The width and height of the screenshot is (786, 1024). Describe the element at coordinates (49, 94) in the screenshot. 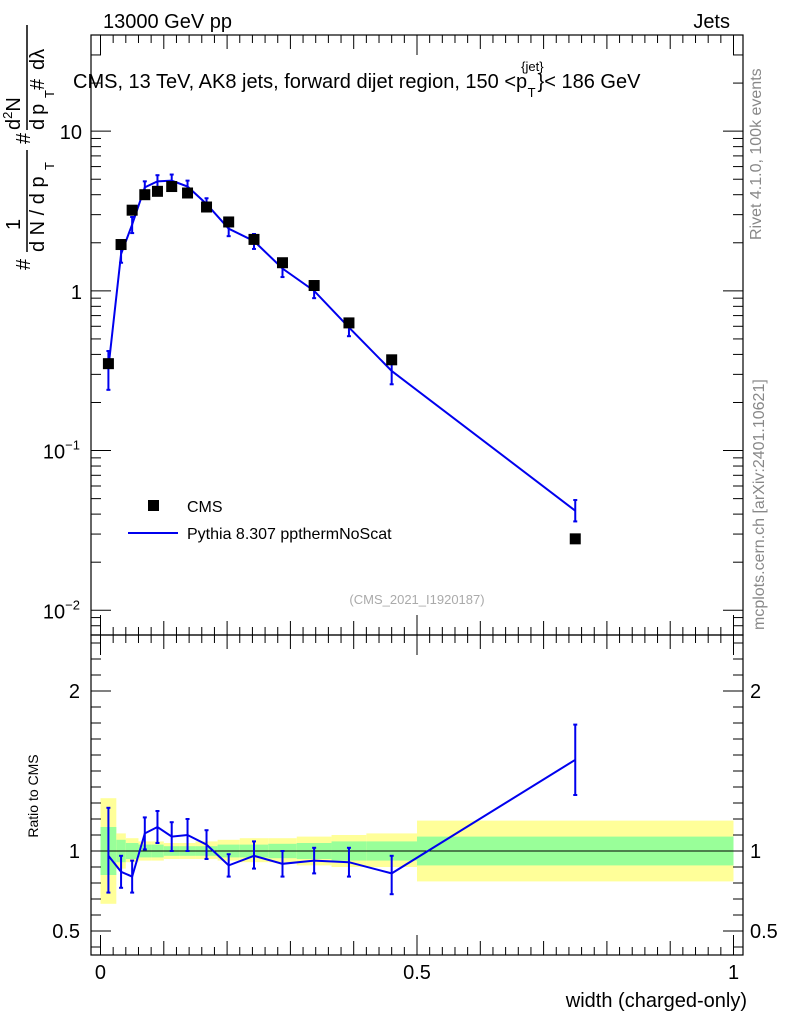

I see `ylabel-t2: T` at that location.